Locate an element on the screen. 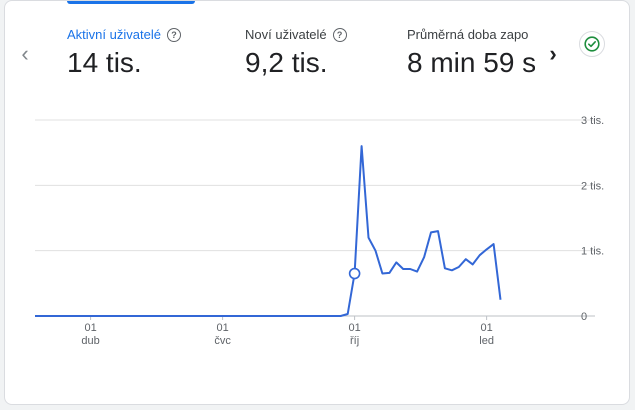  metric-tab-average-engagement-time: Průměrná doba zapo 8 min 59 s is located at coordinates (471, 48).